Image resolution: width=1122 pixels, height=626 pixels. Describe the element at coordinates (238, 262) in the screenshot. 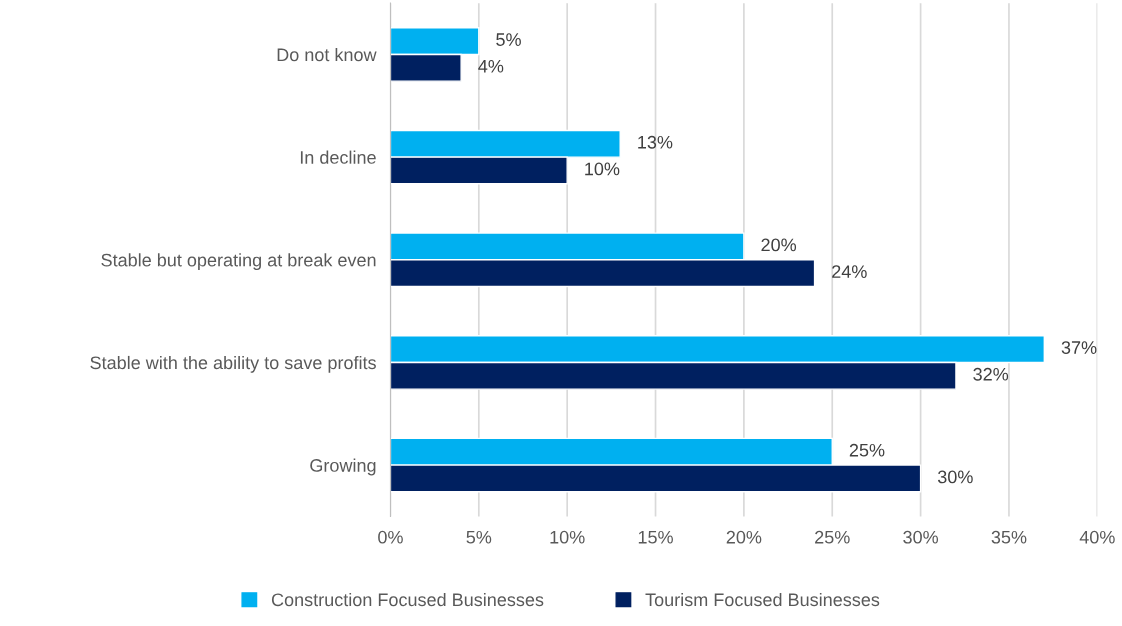

I see `y-tick-label: Stable but operating at break even` at that location.